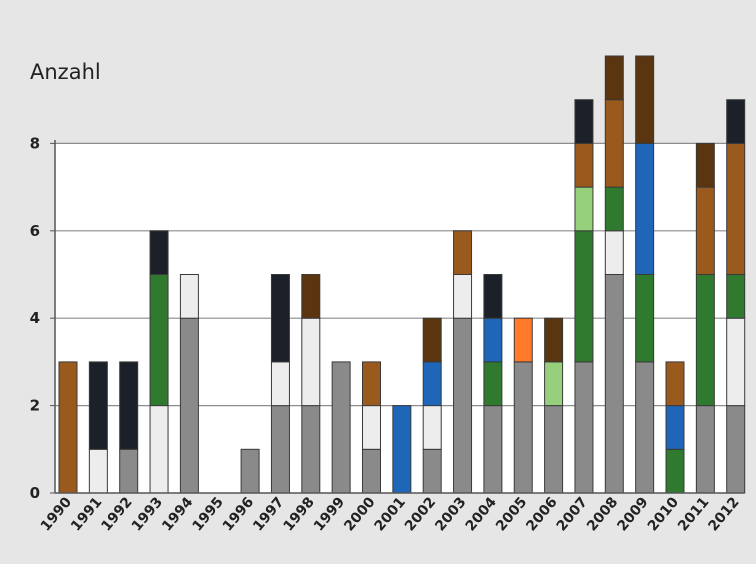  Describe the element at coordinates (35, 493) in the screenshot. I see `y-tick-label: 0` at that location.